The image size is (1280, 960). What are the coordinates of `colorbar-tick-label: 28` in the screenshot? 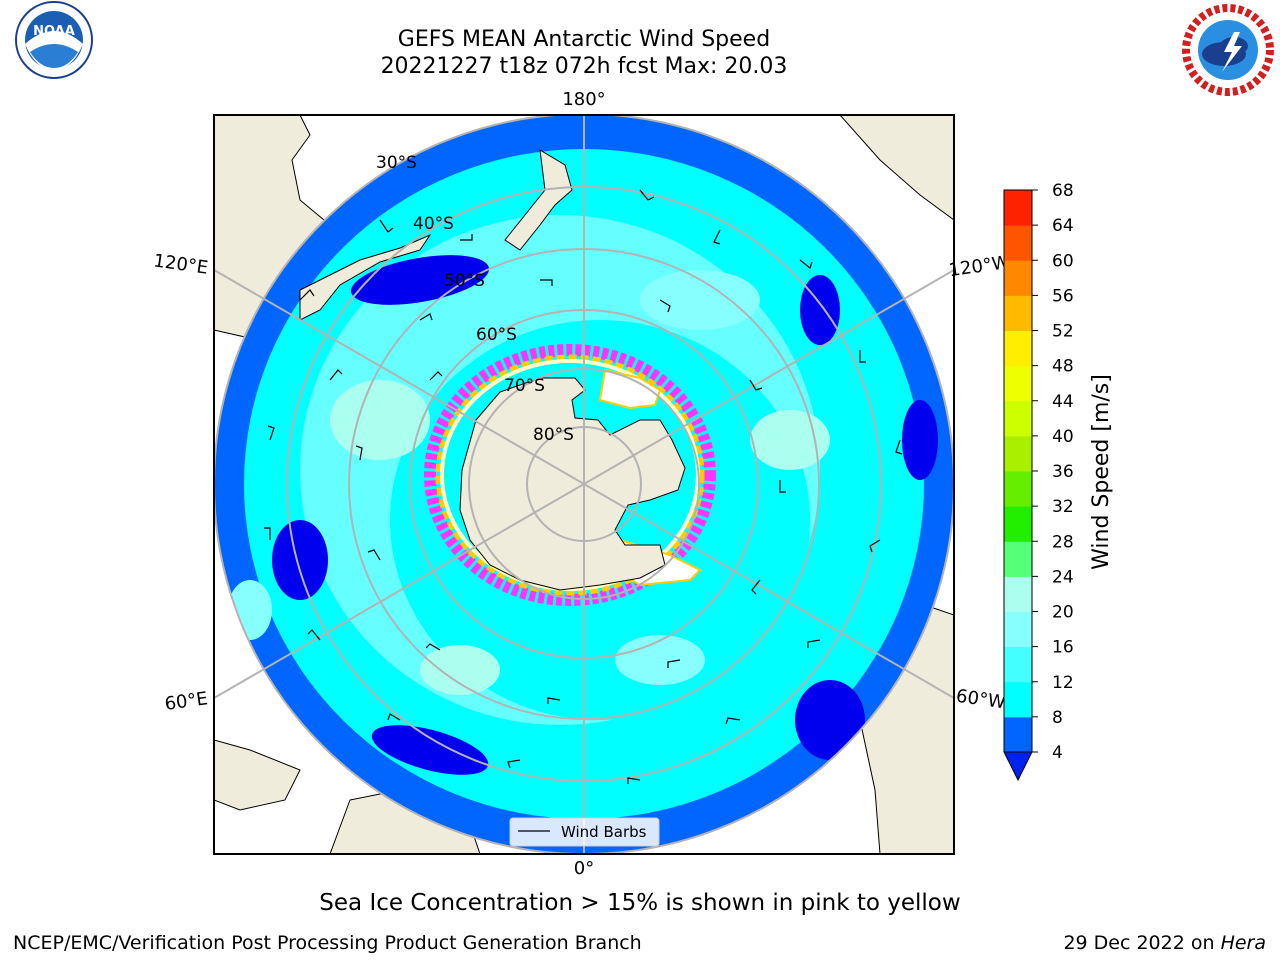 It's located at (1063, 542).